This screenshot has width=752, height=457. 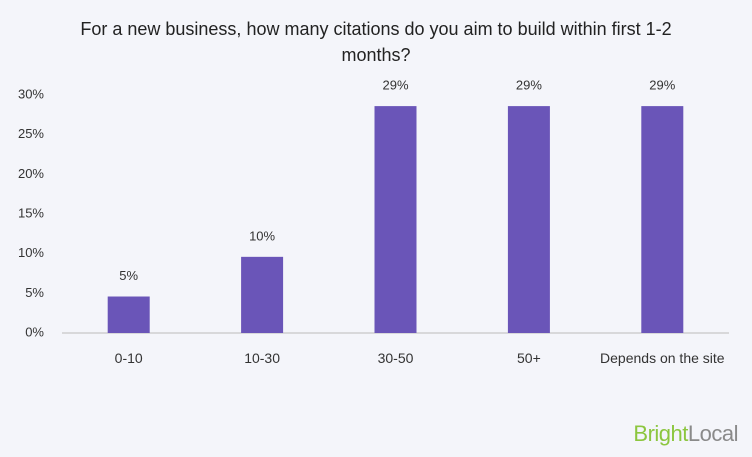 I want to click on y-tick-label: 20%, so click(x=31, y=173).